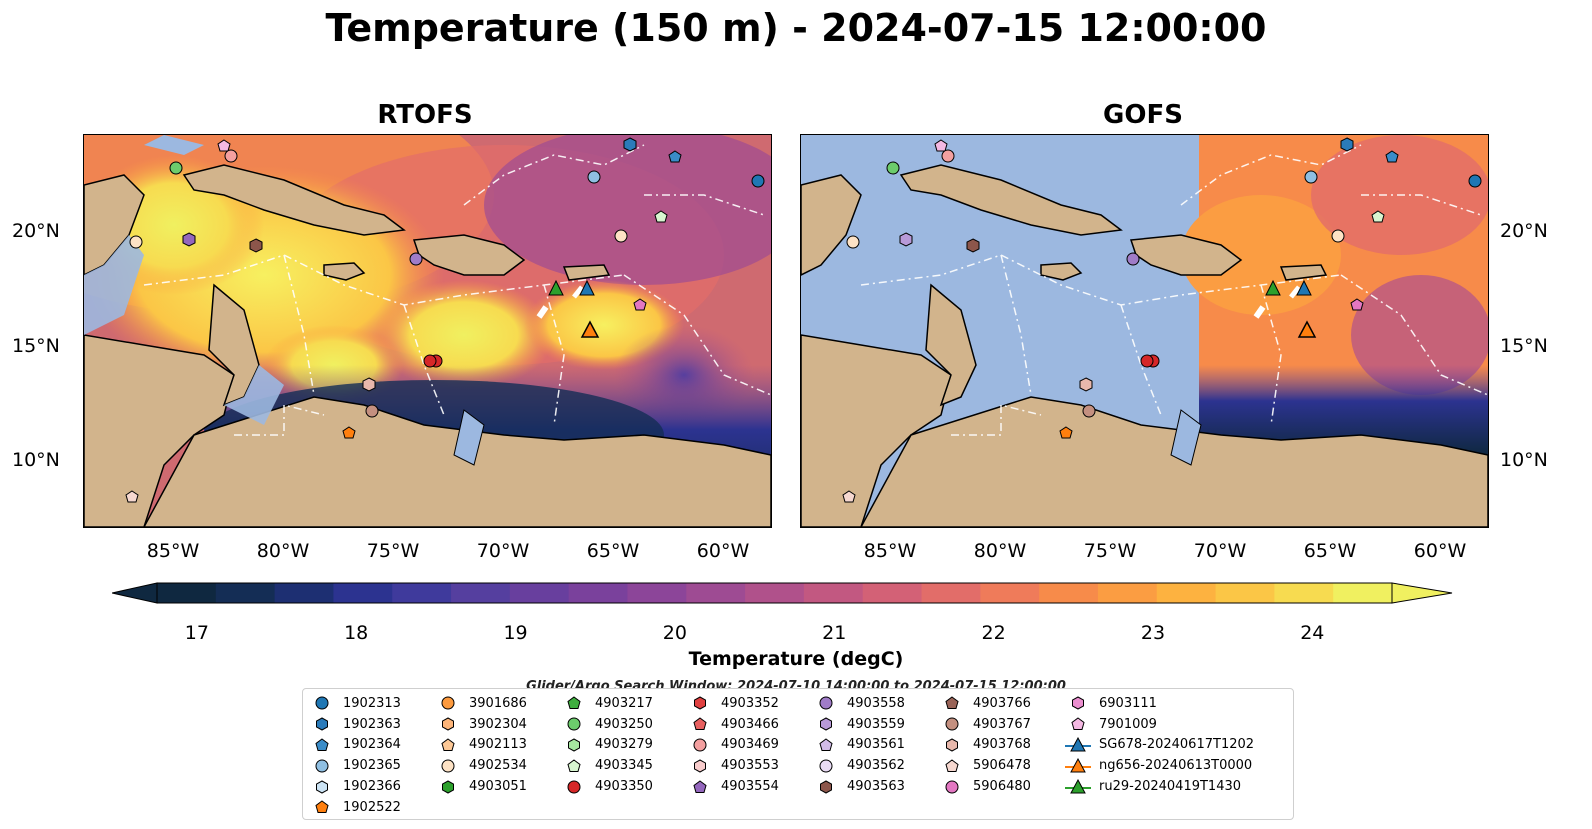 Image resolution: width=1592 pixels, height=829 pixels. Describe the element at coordinates (498, 703) in the screenshot. I see `legend-item-label: 3901686` at that location.